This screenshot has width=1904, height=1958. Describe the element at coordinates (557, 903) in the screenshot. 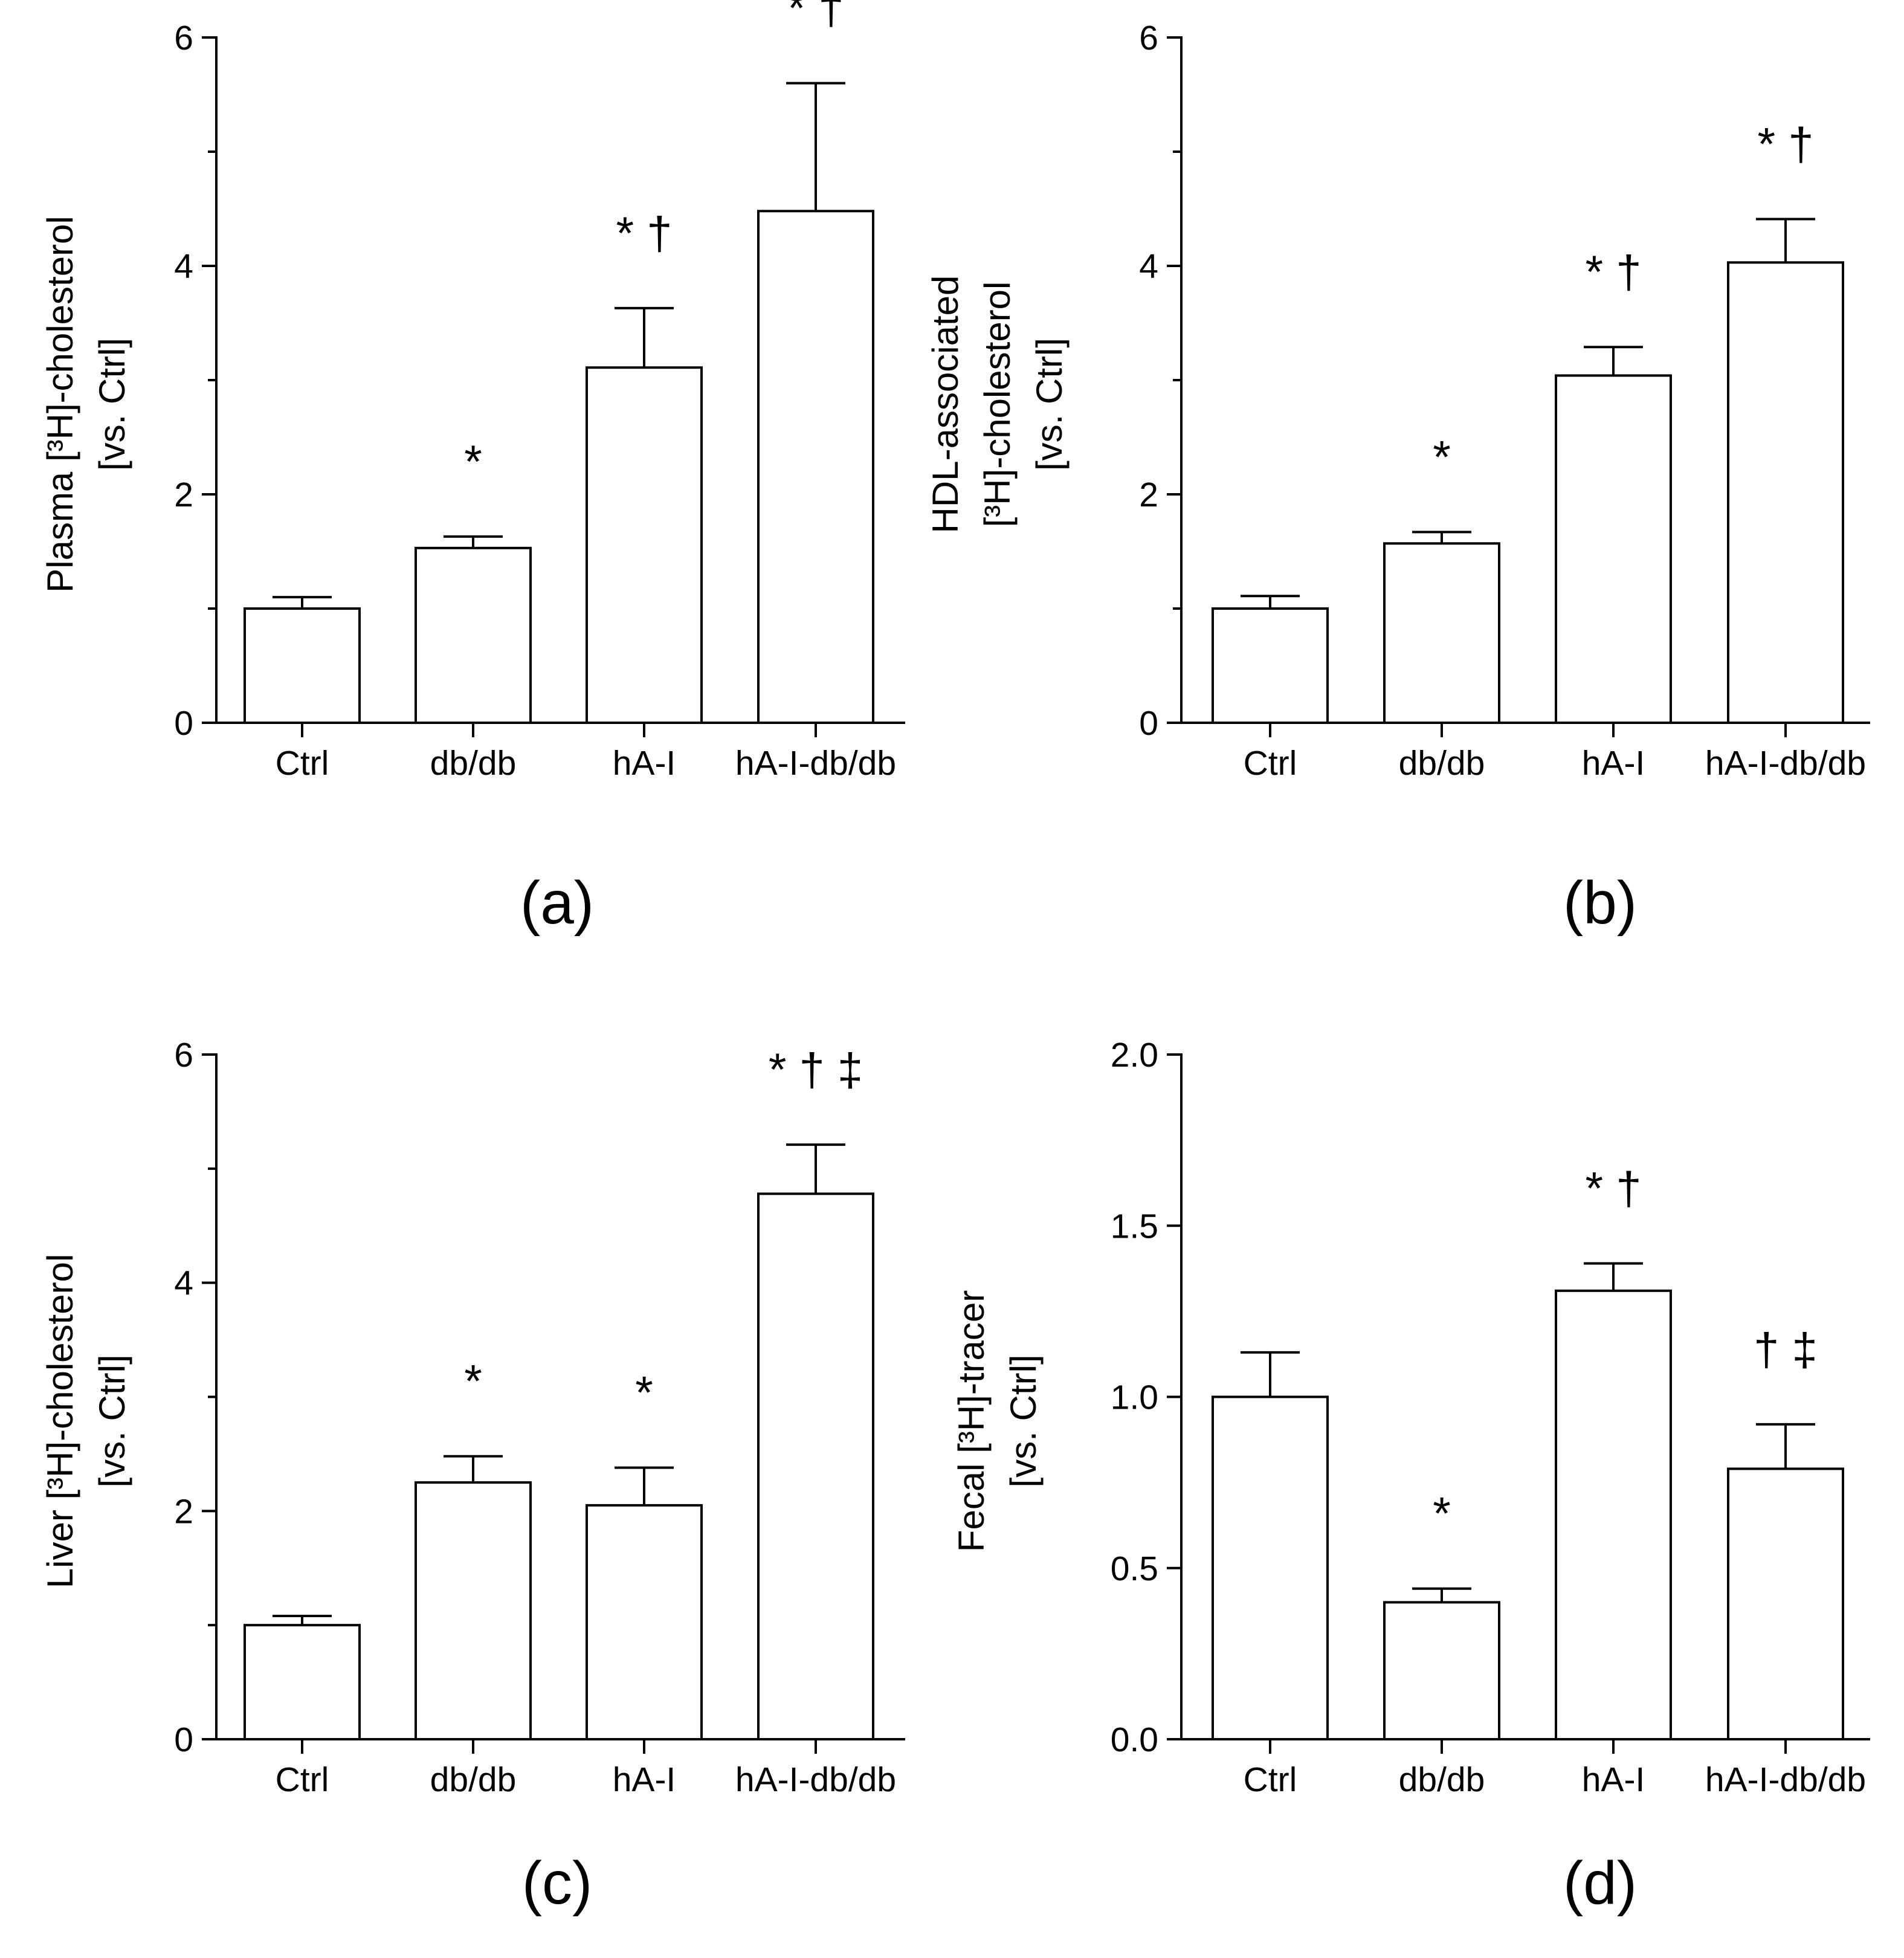

I see `panel-label: (a)` at that location.